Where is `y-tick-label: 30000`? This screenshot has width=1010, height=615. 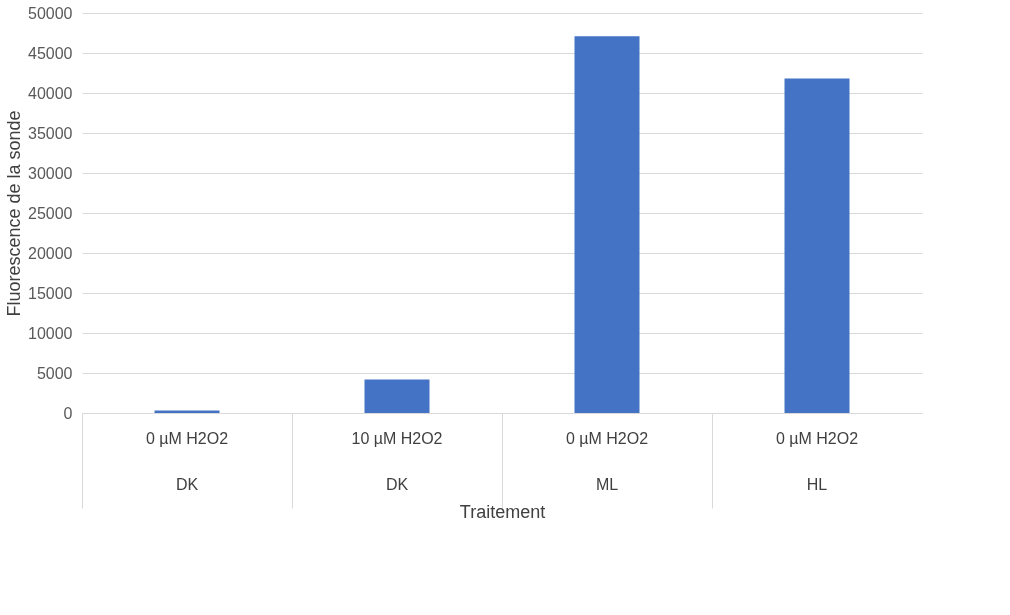
y-tick-label: 30000 is located at coordinates (50, 173).